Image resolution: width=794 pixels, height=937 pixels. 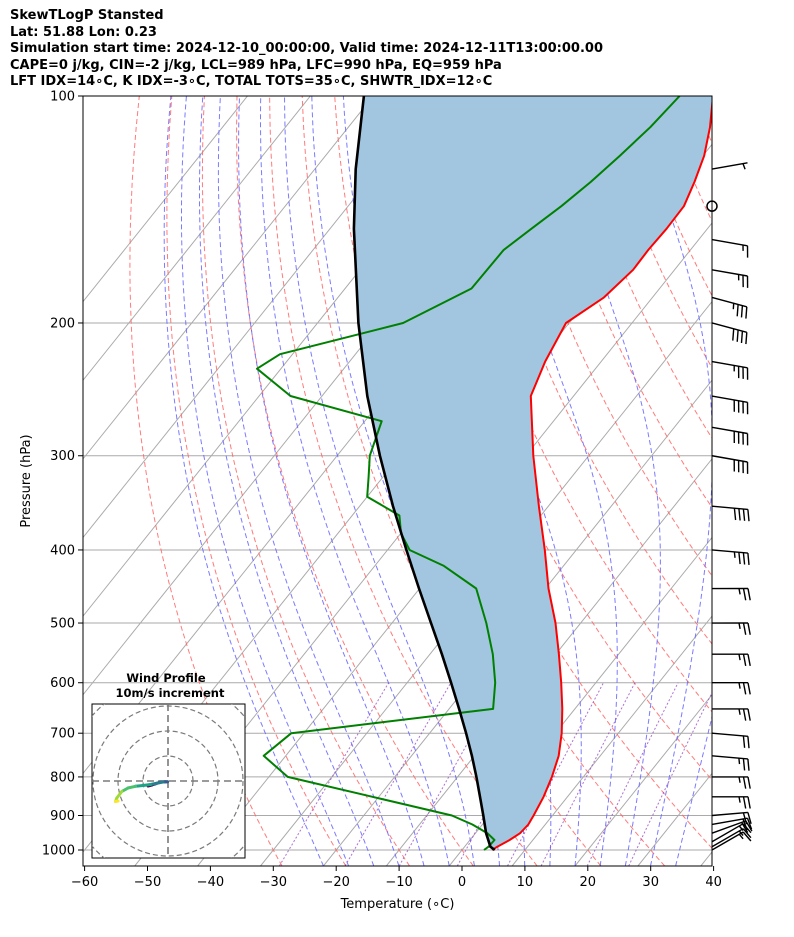 What do you see at coordinates (62, 777) in the screenshot?
I see `y-tick-label: 800` at bounding box center [62, 777].